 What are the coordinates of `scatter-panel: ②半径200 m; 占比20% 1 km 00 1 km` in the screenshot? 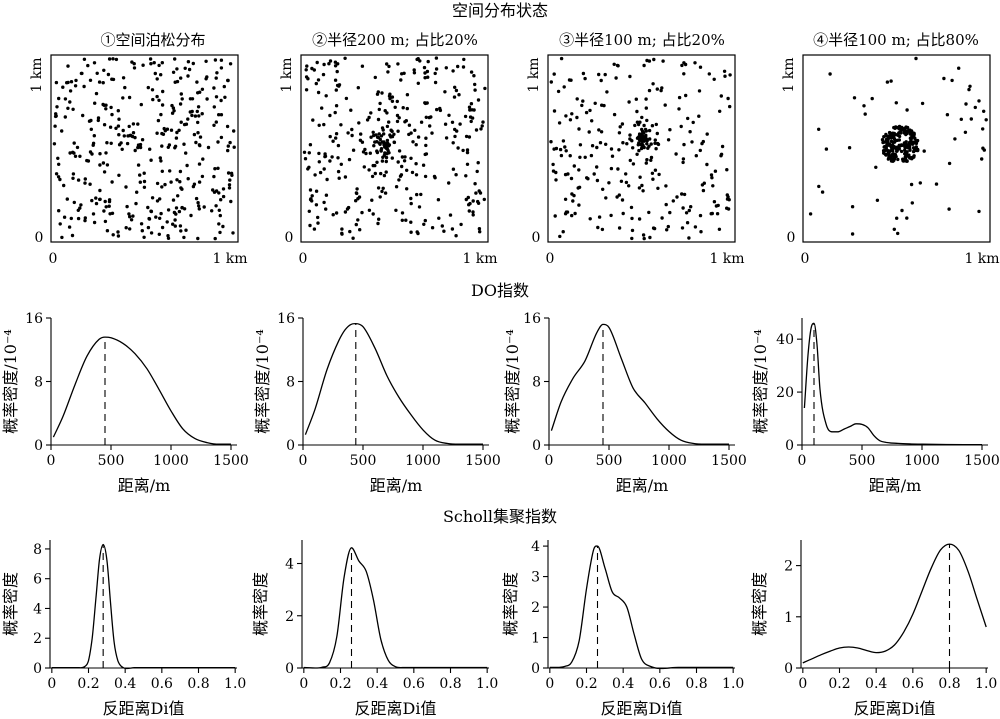 It's located at (388, 149).